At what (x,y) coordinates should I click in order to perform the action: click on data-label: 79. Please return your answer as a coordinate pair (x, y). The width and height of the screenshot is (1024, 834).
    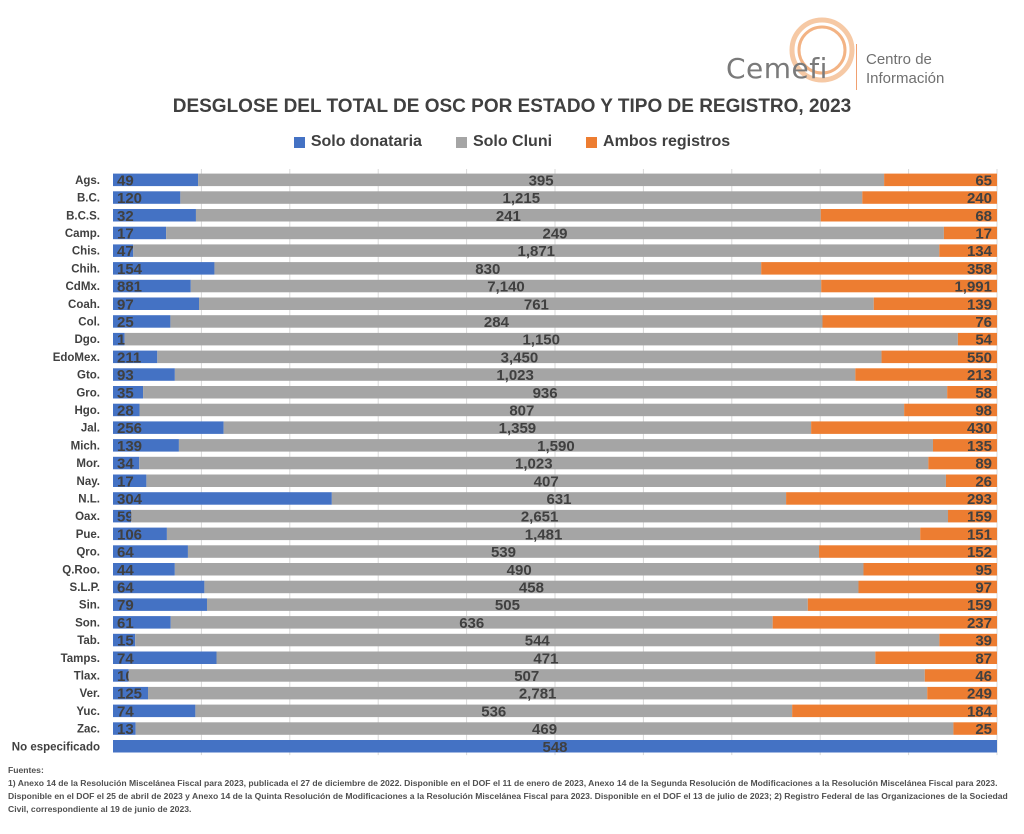
    Looking at the image, I should click on (125, 605).